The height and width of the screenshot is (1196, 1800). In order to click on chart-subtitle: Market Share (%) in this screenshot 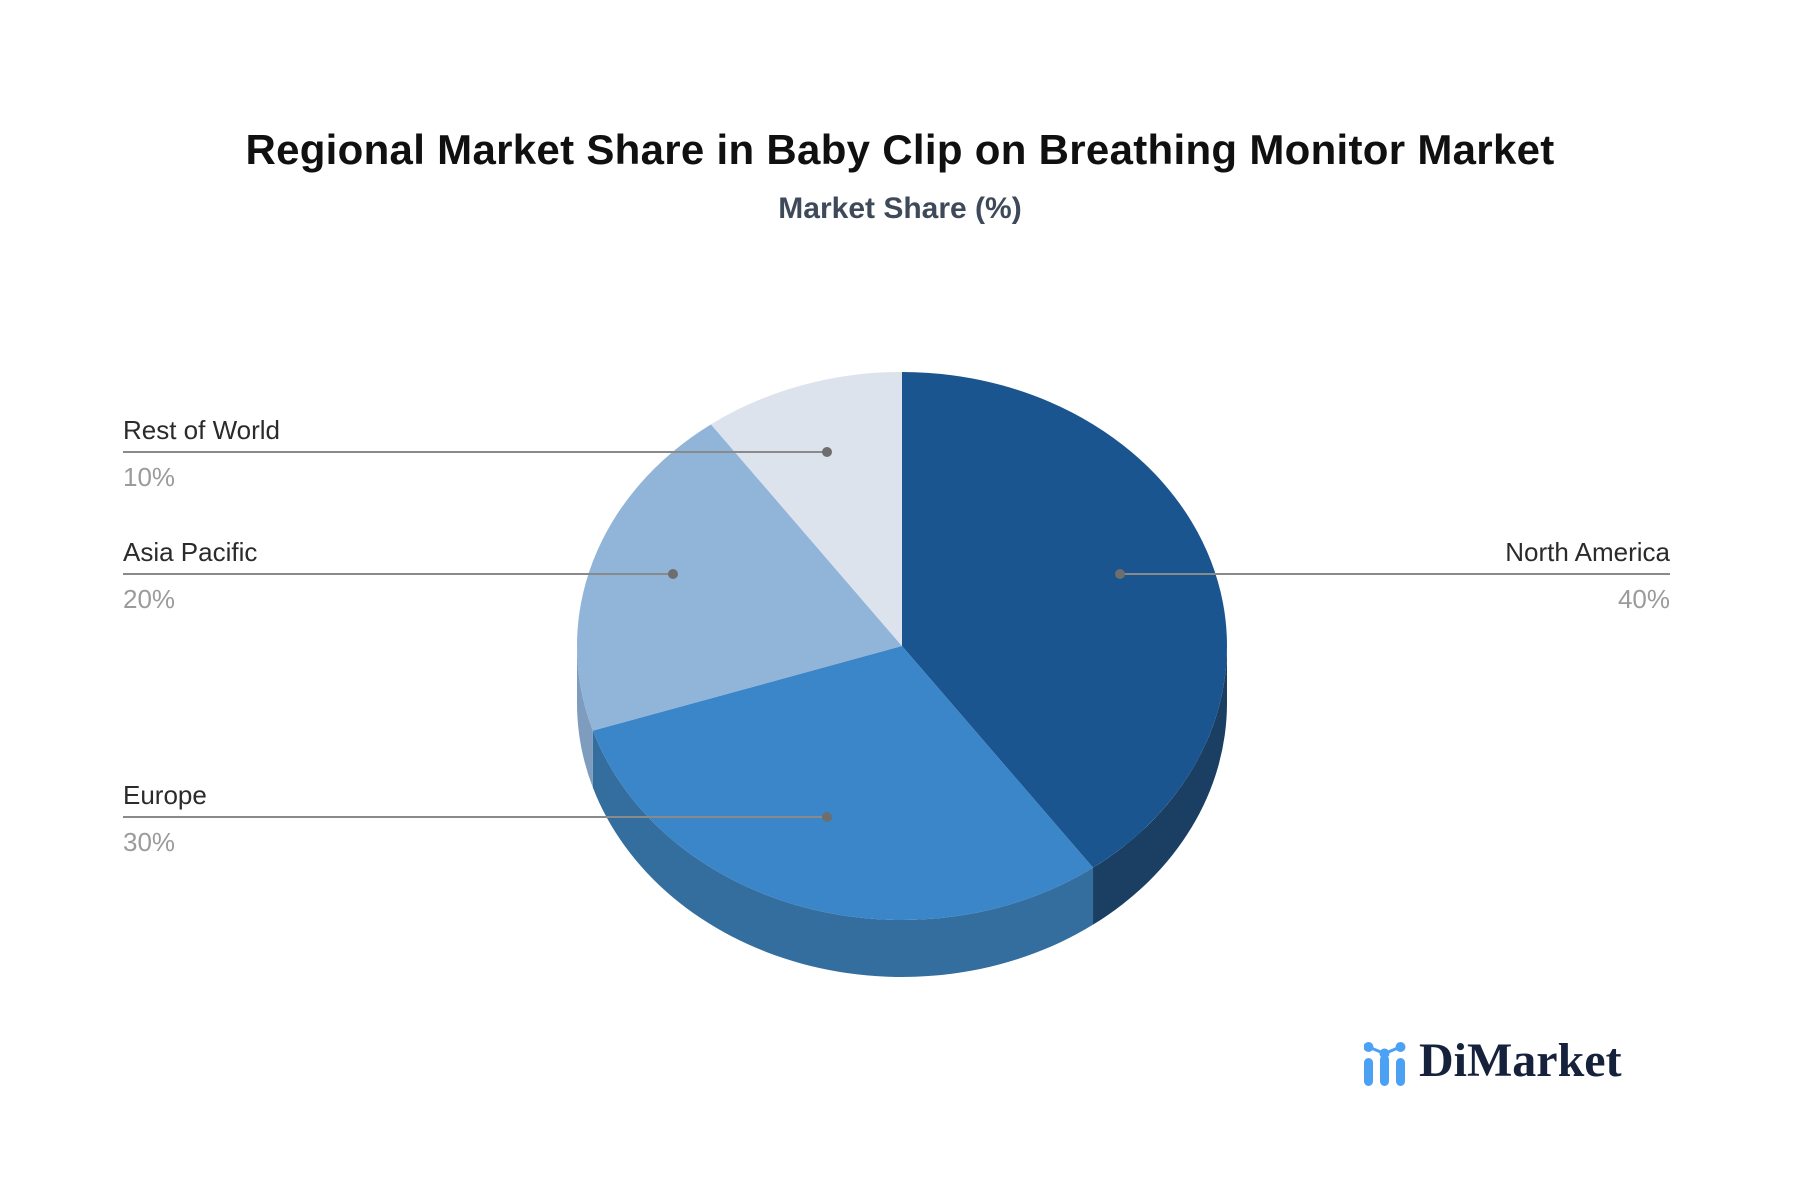, I will do `click(900, 208)`.